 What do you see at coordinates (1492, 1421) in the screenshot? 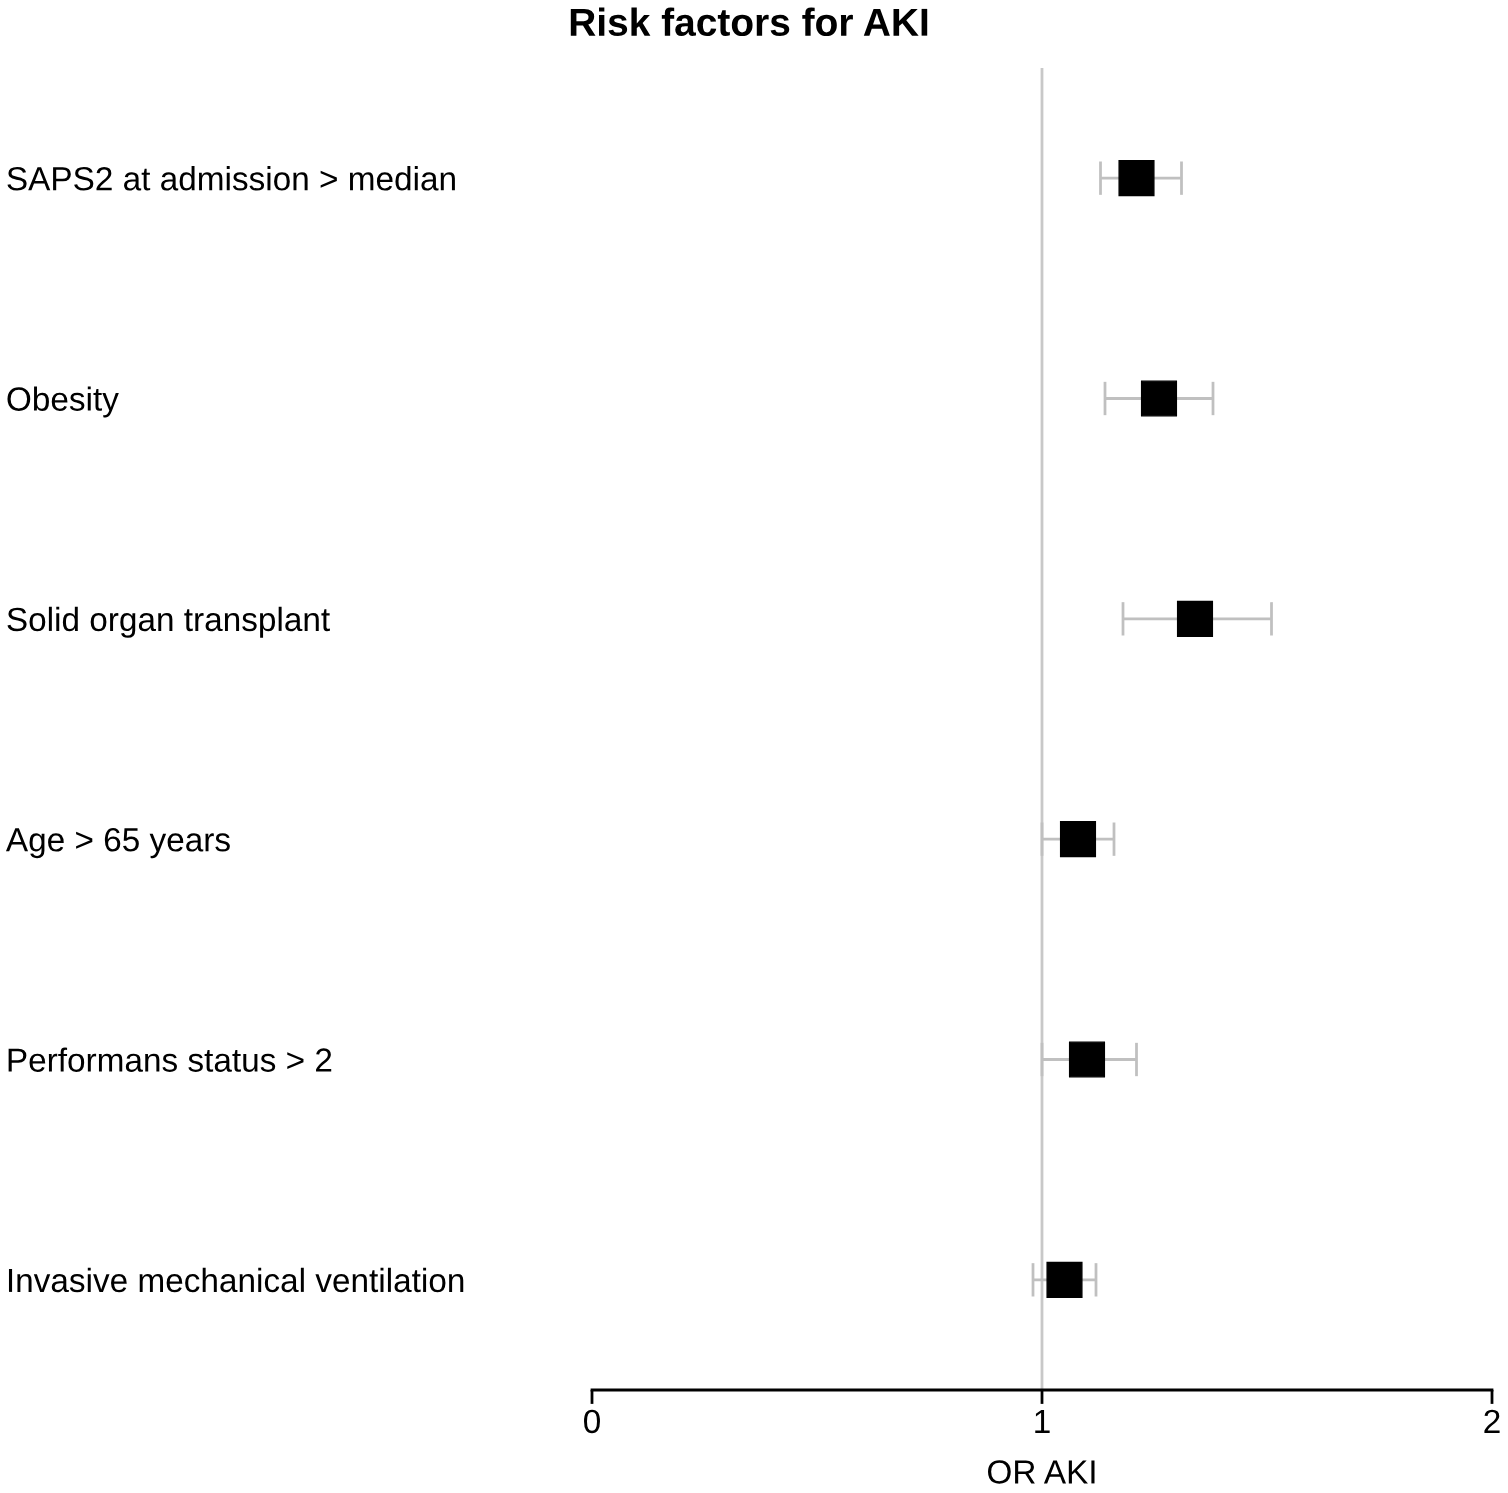
I see `x-tick-label: 2` at bounding box center [1492, 1421].